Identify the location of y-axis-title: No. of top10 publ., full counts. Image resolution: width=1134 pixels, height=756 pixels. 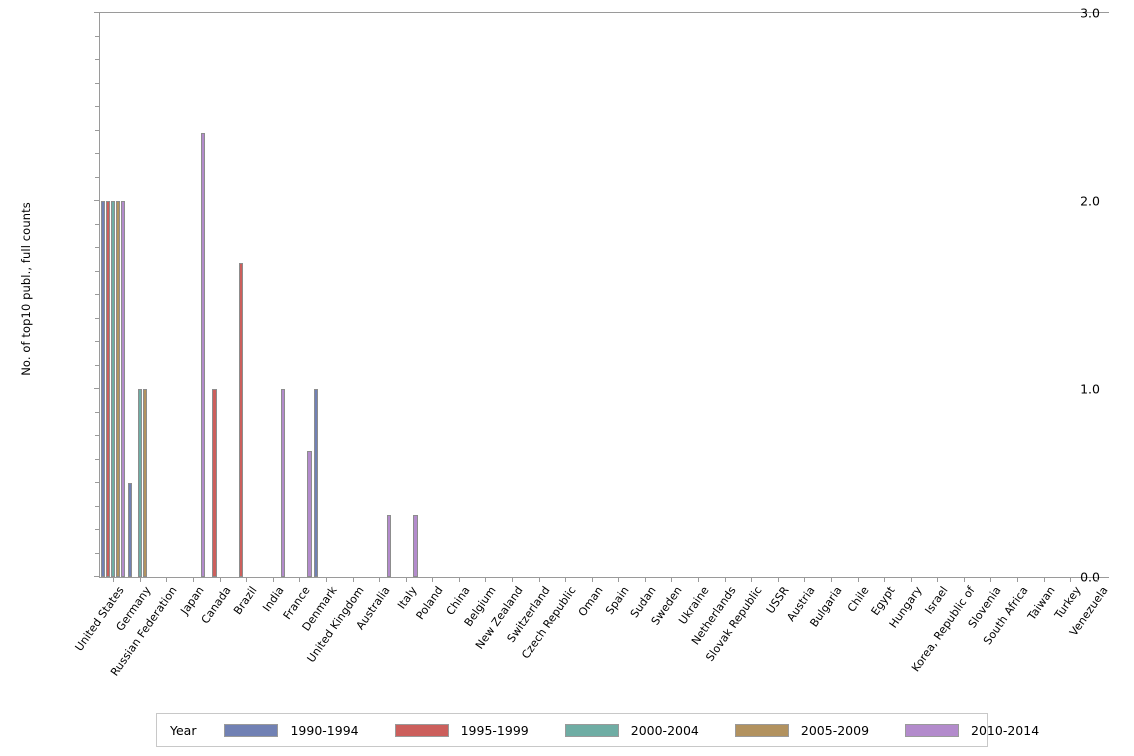
(26, 289).